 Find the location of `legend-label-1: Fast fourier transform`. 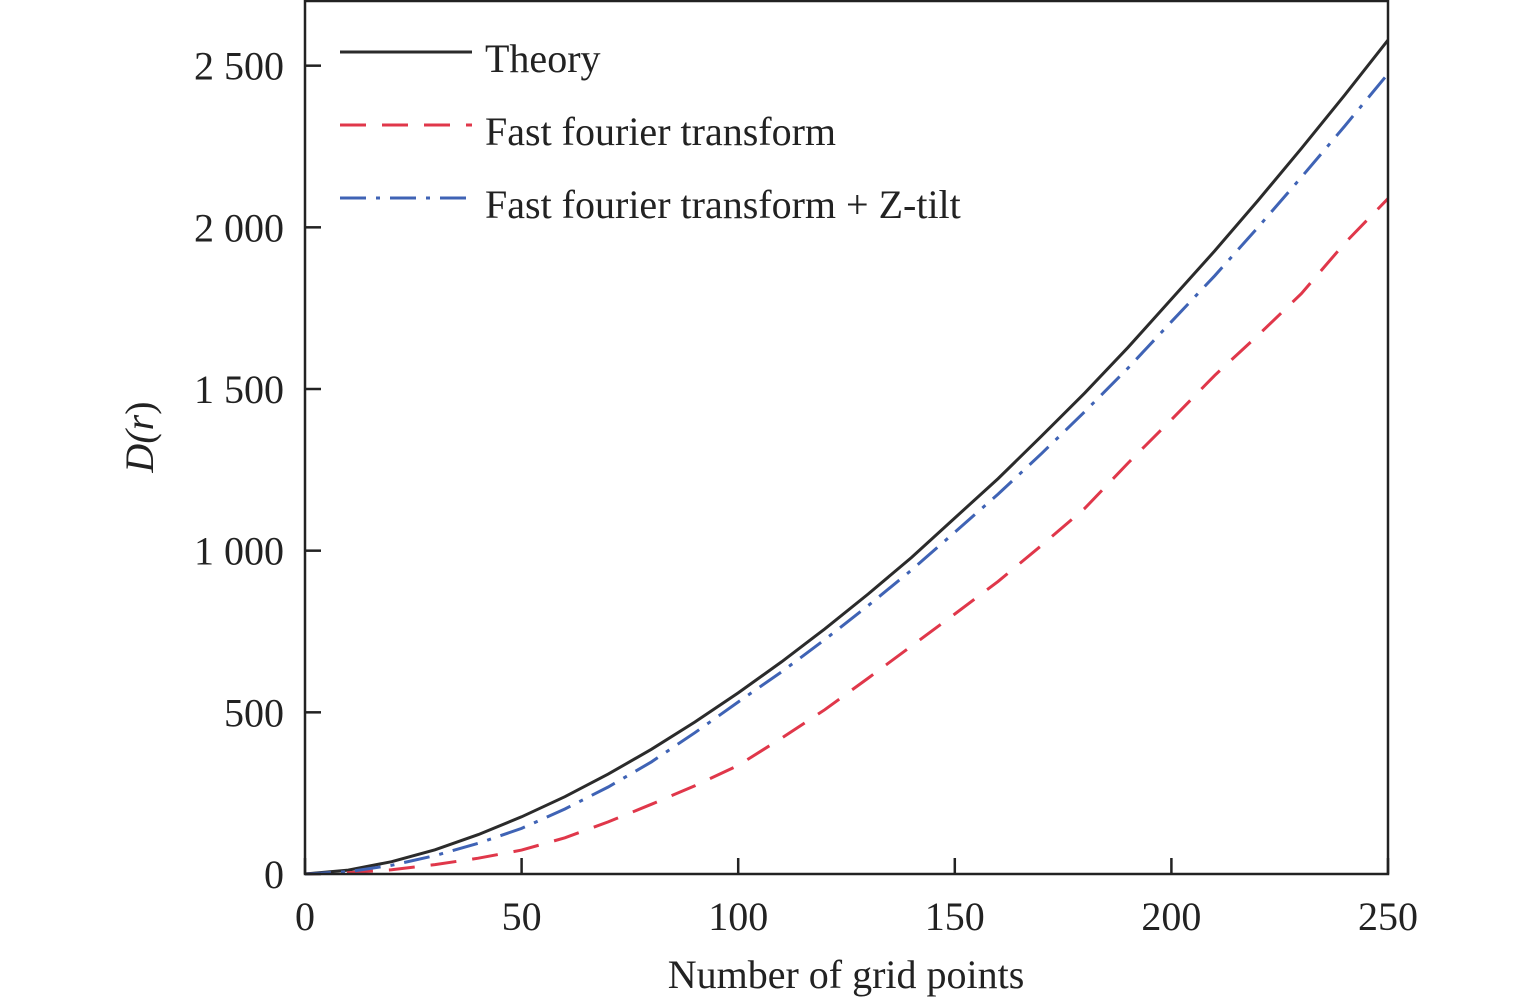

legend-label-1: Fast fourier transform is located at coordinates (660, 131).